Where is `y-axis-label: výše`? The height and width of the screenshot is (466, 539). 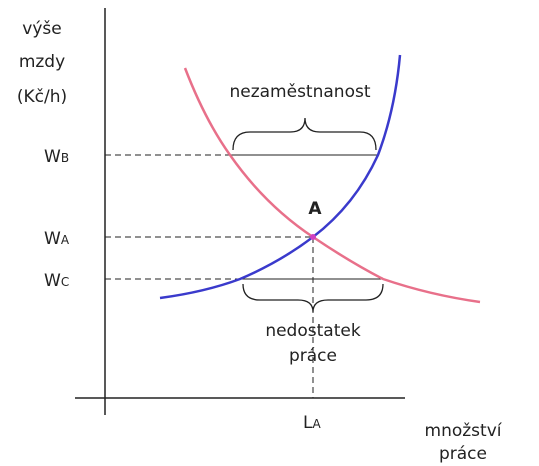 y-axis-label: výše is located at coordinates (41, 29).